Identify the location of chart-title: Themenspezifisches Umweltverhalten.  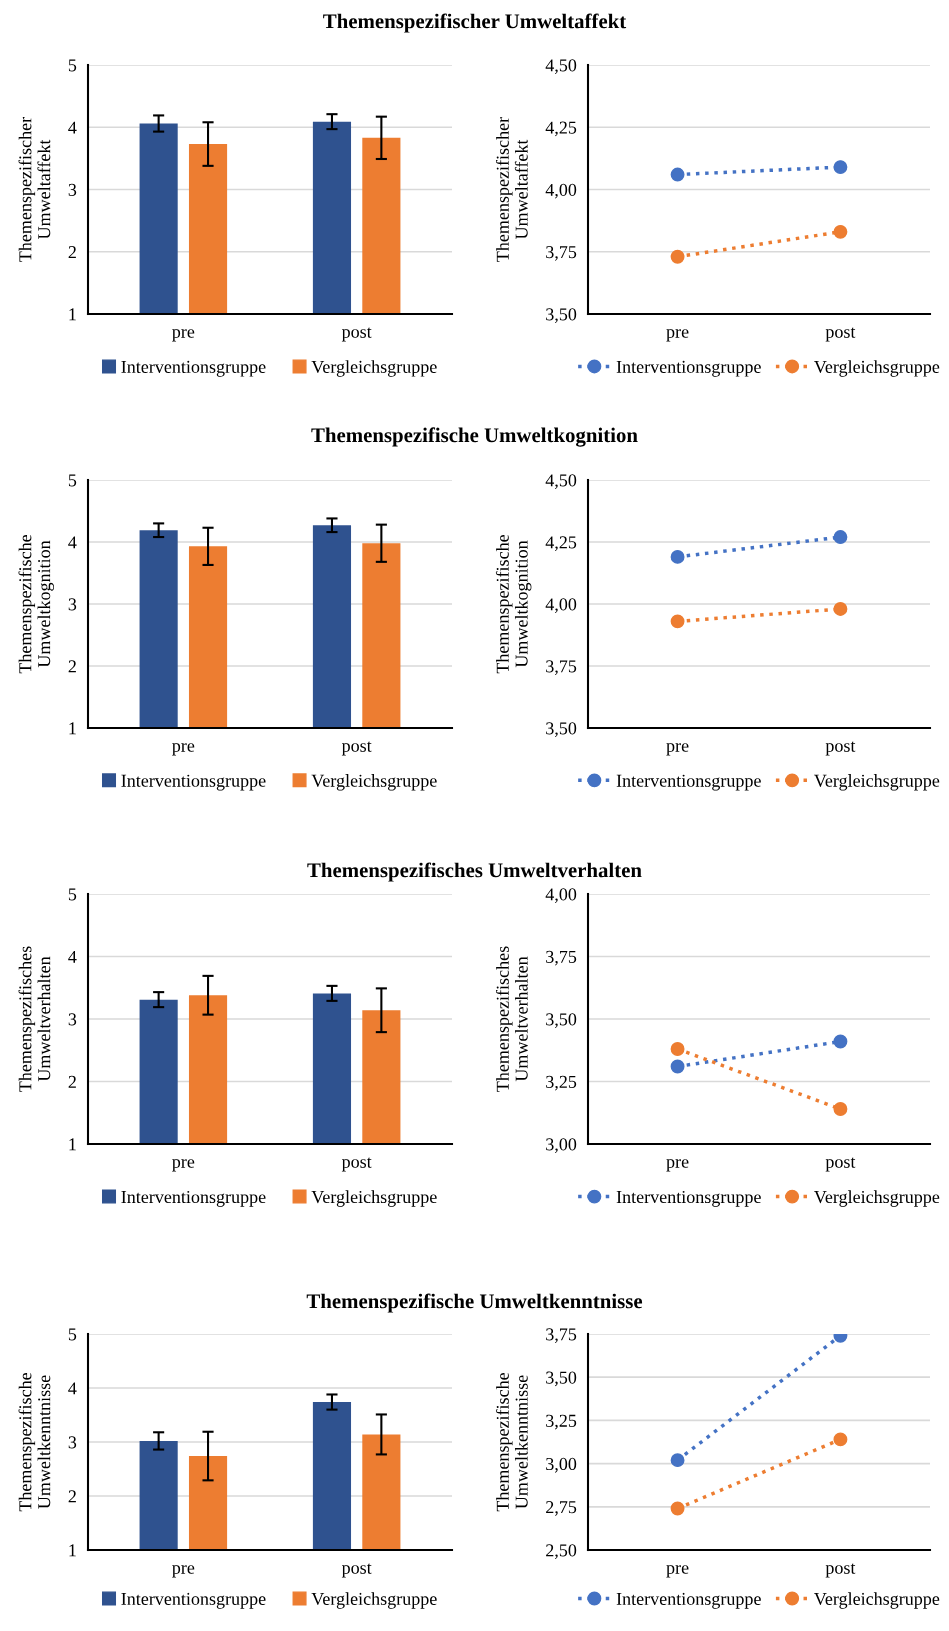
(474, 872).